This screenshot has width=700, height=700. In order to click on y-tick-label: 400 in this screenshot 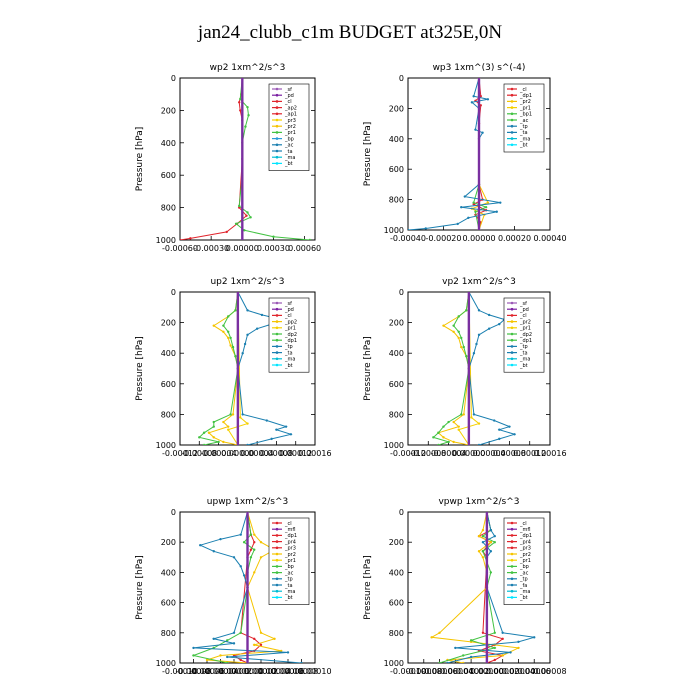, I will do `click(396, 353)`.